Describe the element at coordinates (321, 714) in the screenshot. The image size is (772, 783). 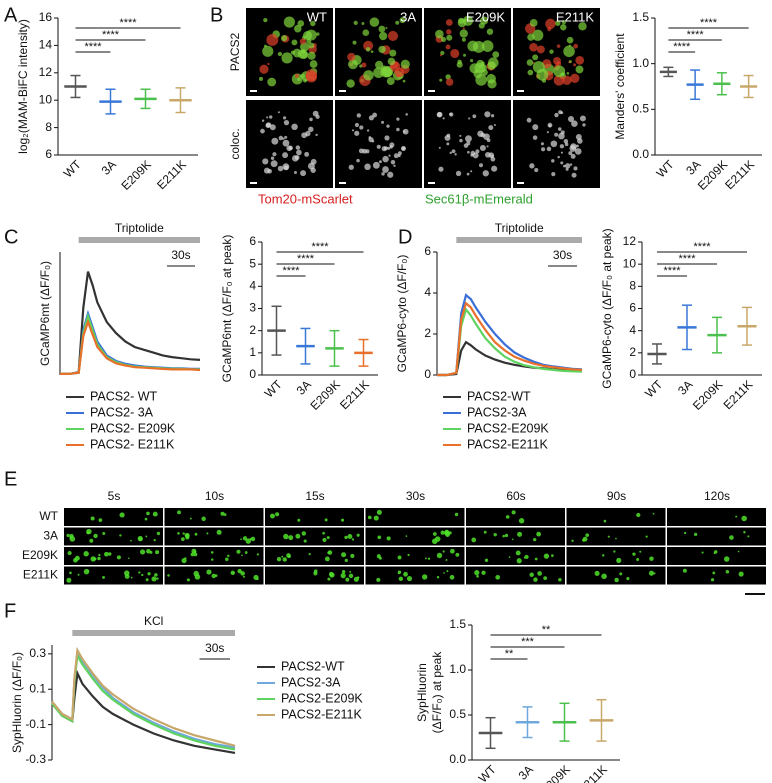
I see `legend-label: PACS2-E211K` at that location.